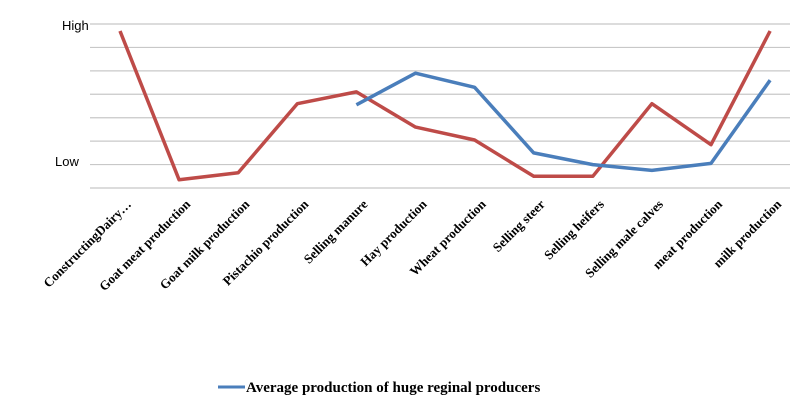 Image resolution: width=794 pixels, height=410 pixels. I want to click on x-tick-label: Selling steer, so click(518, 225).